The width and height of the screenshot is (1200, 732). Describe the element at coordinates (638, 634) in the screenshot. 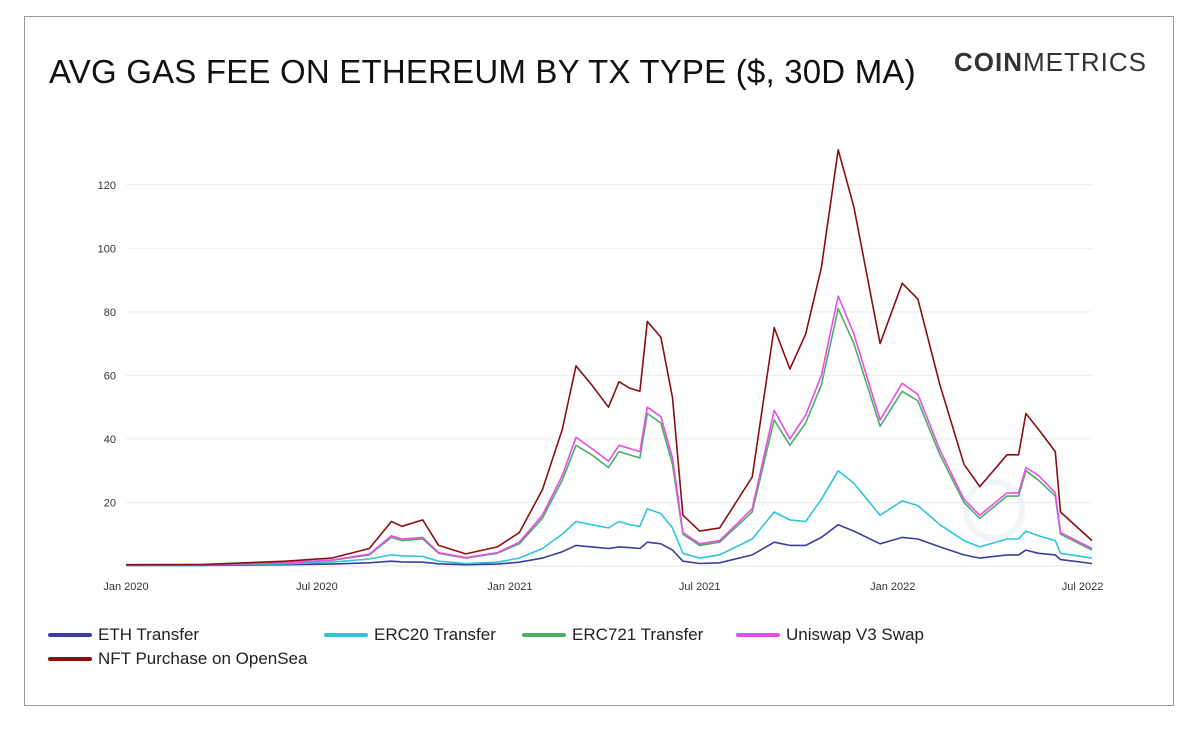

I see `legend-label: ERC721 Transfer` at that location.